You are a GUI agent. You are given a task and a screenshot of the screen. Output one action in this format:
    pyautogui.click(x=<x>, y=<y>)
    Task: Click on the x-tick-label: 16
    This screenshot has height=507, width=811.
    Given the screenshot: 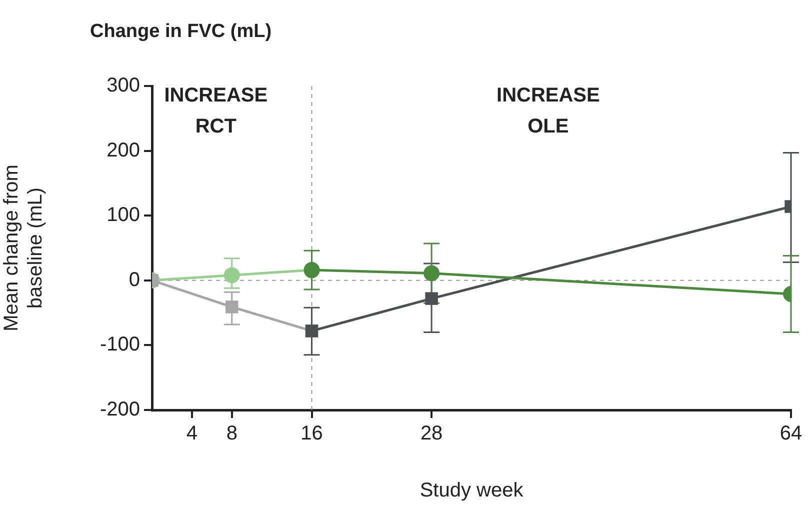 What is the action you would take?
    pyautogui.click(x=311, y=433)
    